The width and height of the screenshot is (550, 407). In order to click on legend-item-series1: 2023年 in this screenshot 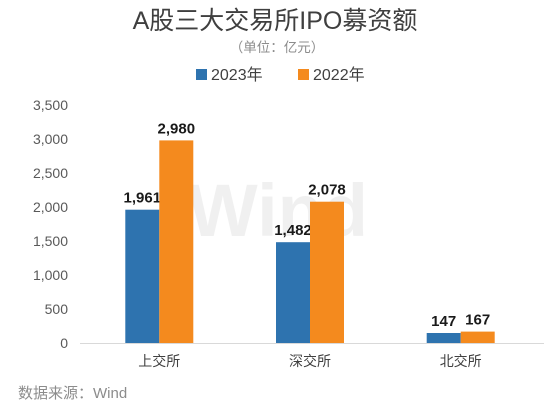, I will do `click(229, 75)`.